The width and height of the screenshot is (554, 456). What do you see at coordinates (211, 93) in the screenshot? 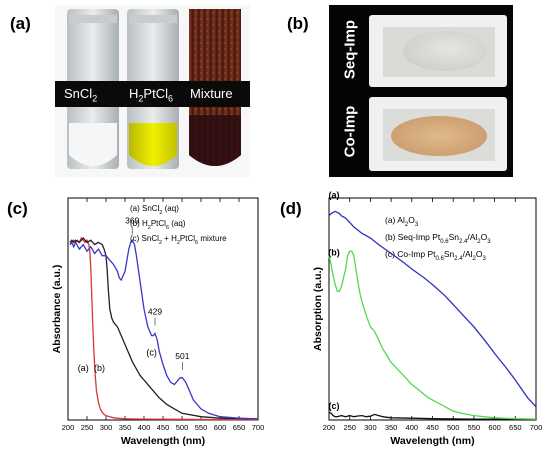
I see `tube-label-mixture: Mixture` at bounding box center [211, 93].